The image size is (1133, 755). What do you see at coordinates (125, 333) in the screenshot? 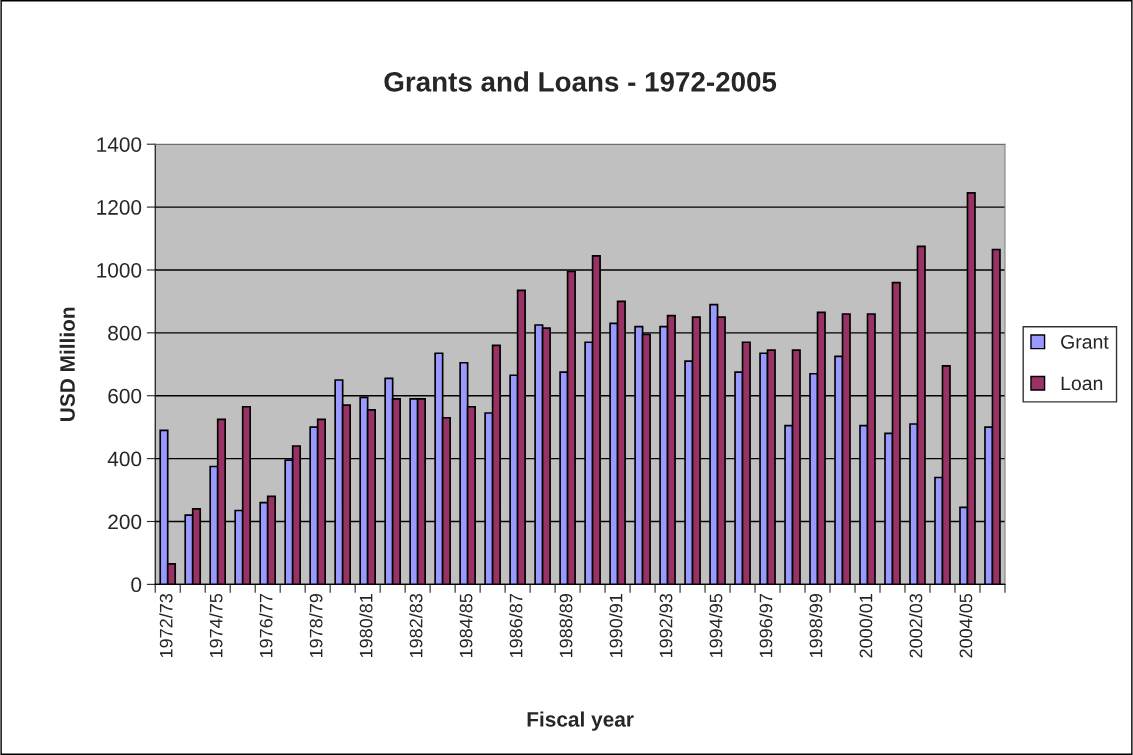
I see `y-tick-label: 800` at bounding box center [125, 333].